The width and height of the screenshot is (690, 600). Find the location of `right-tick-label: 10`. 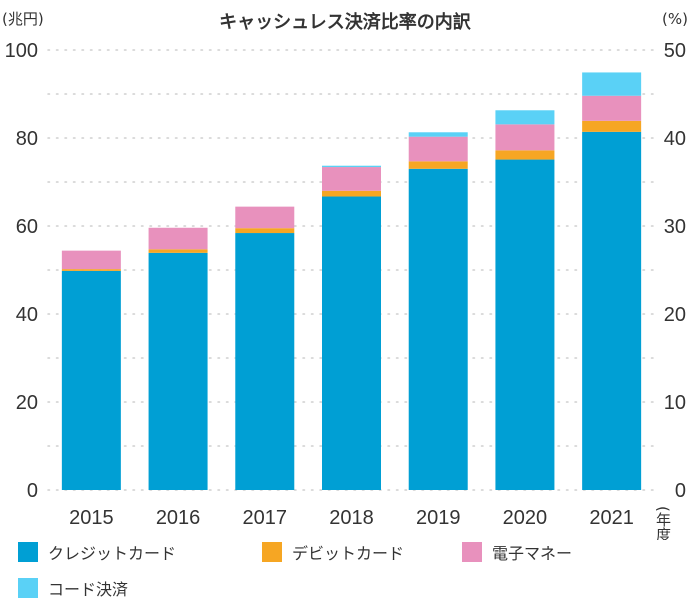

right-tick-label: 10 is located at coordinates (675, 403).